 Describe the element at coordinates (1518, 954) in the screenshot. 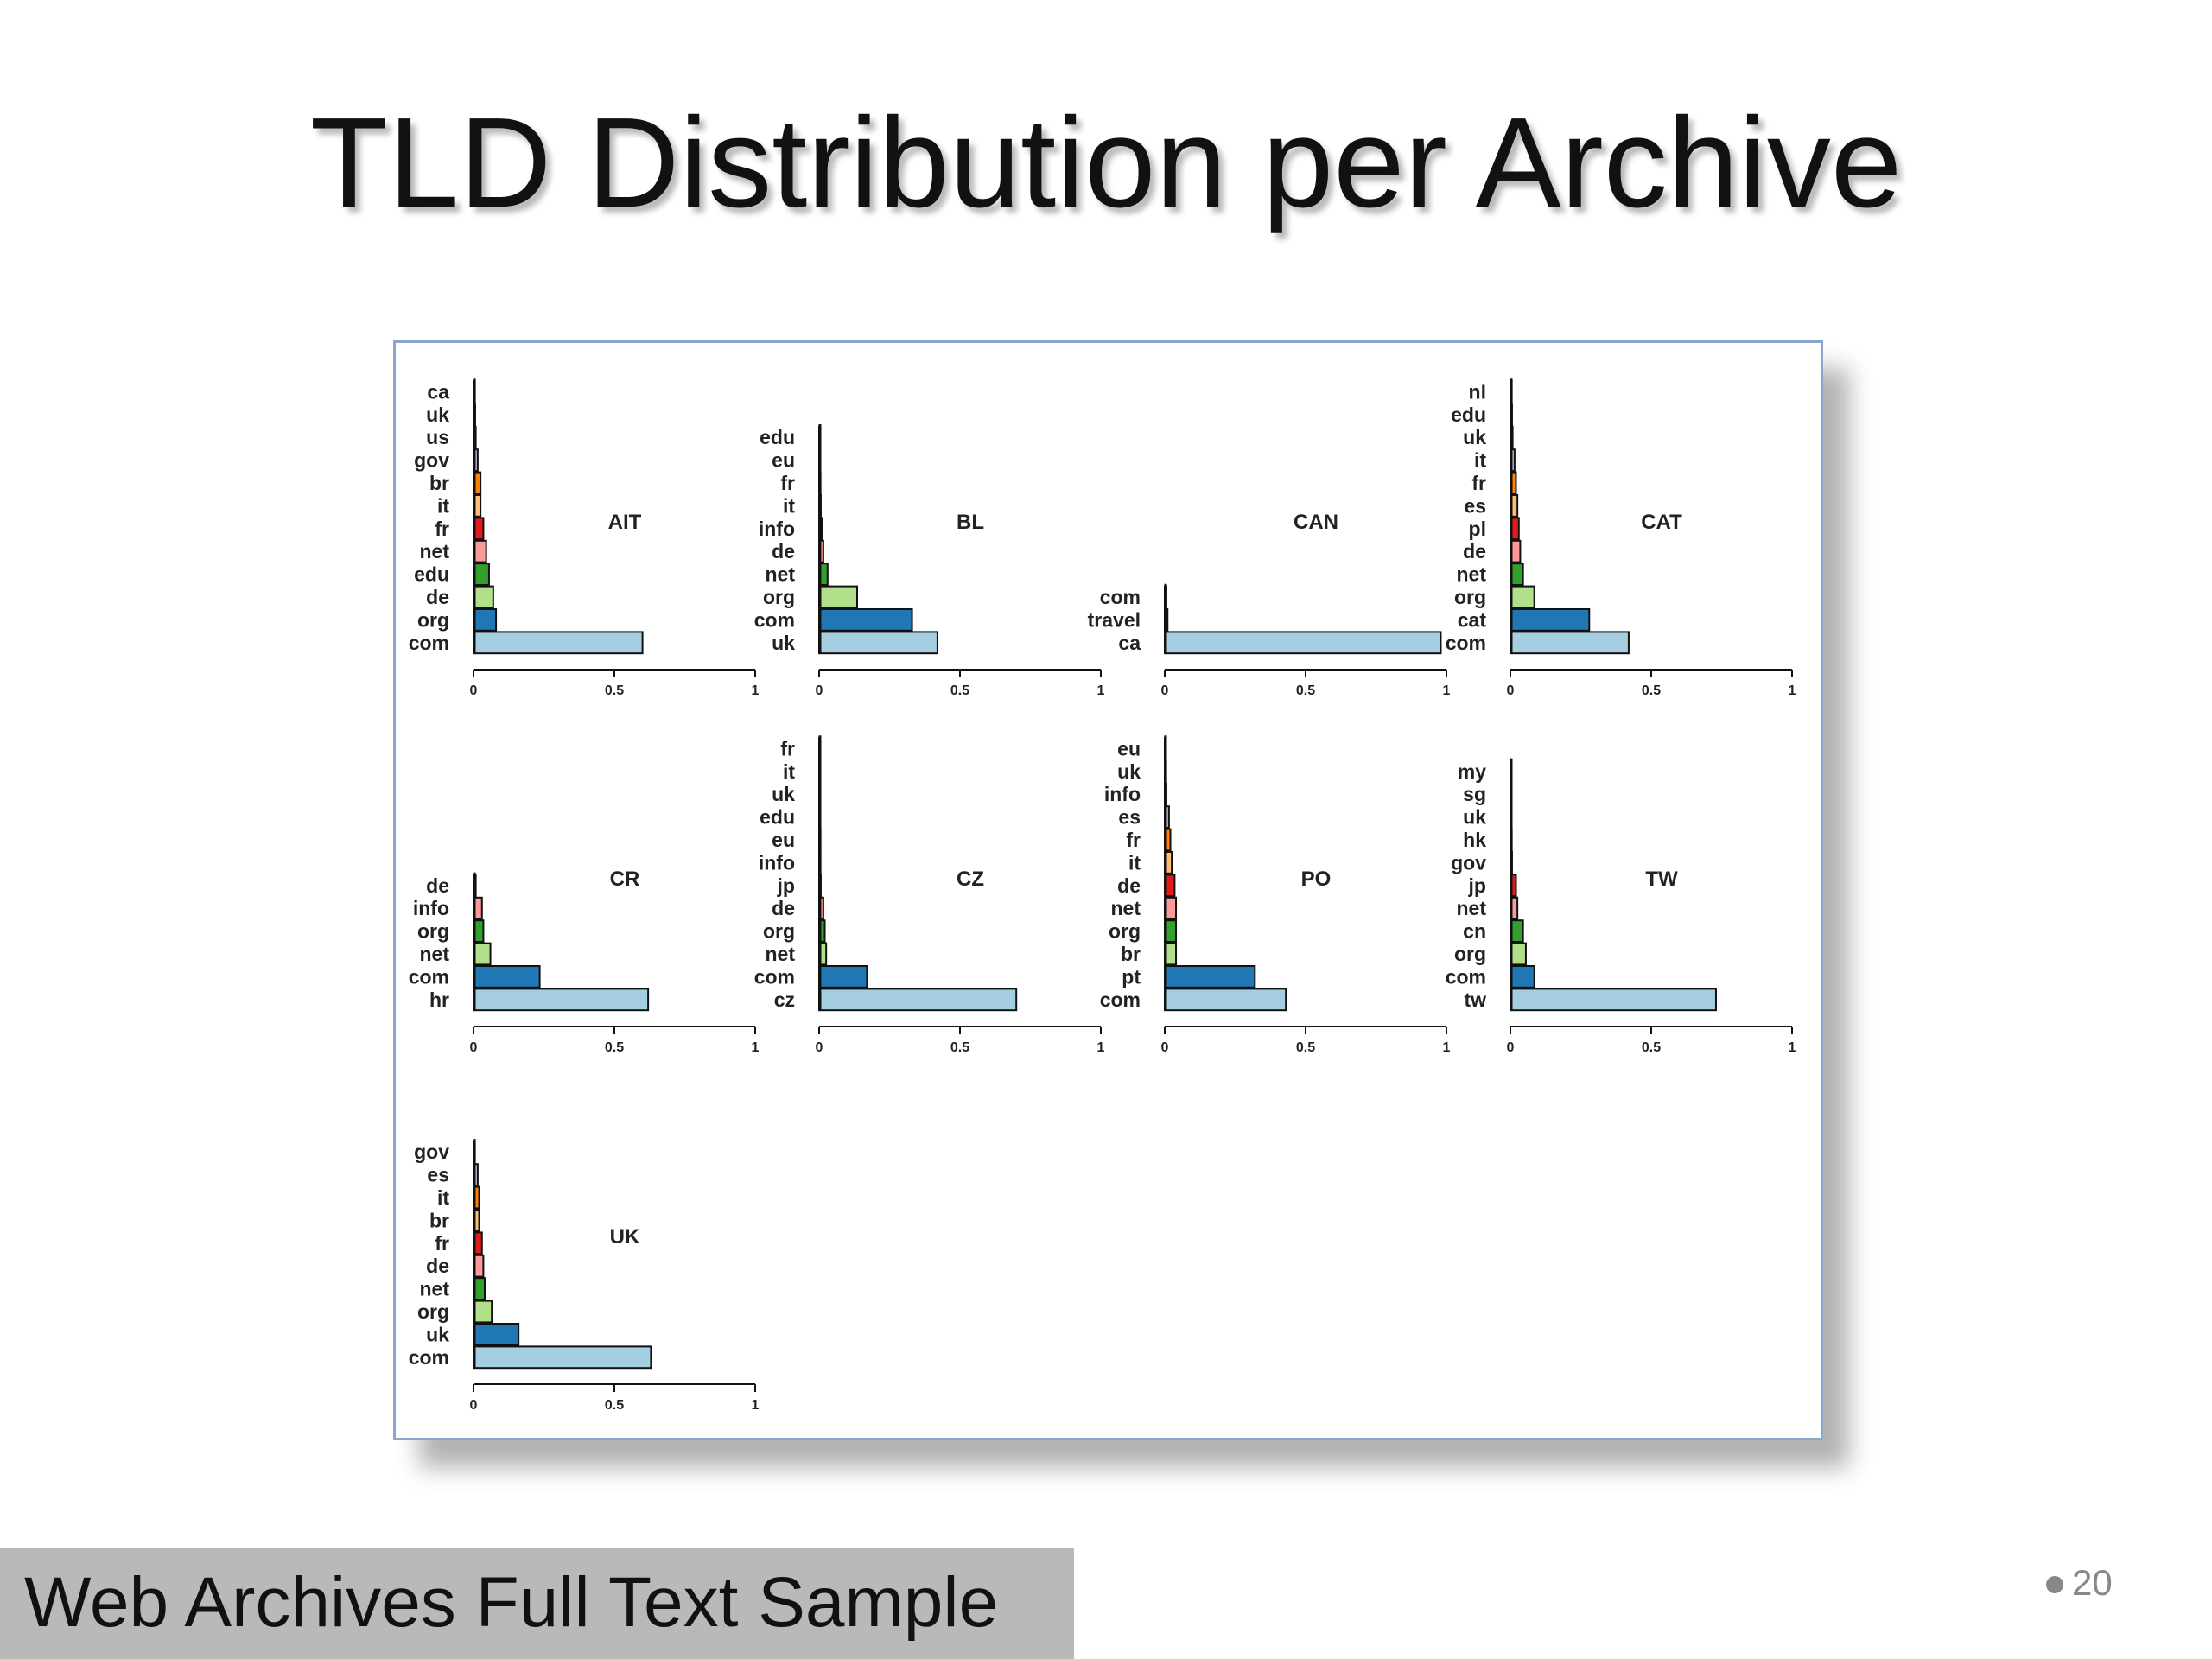

I see `bar-tw-org` at that location.